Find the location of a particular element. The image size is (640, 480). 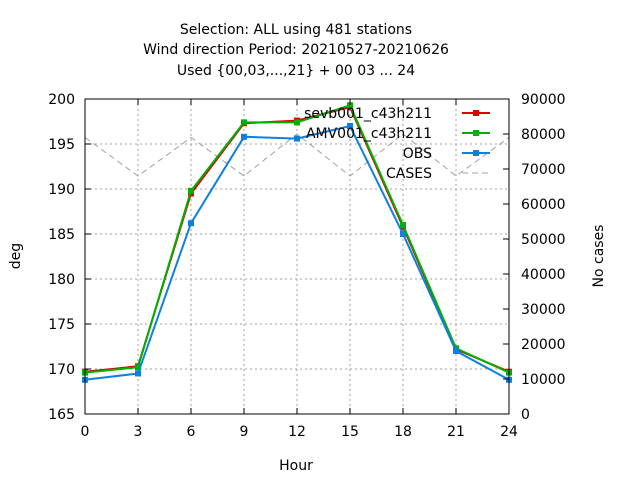

legend-label-sevb001-c43h211: sevb001_c43h211 is located at coordinates (368, 114).